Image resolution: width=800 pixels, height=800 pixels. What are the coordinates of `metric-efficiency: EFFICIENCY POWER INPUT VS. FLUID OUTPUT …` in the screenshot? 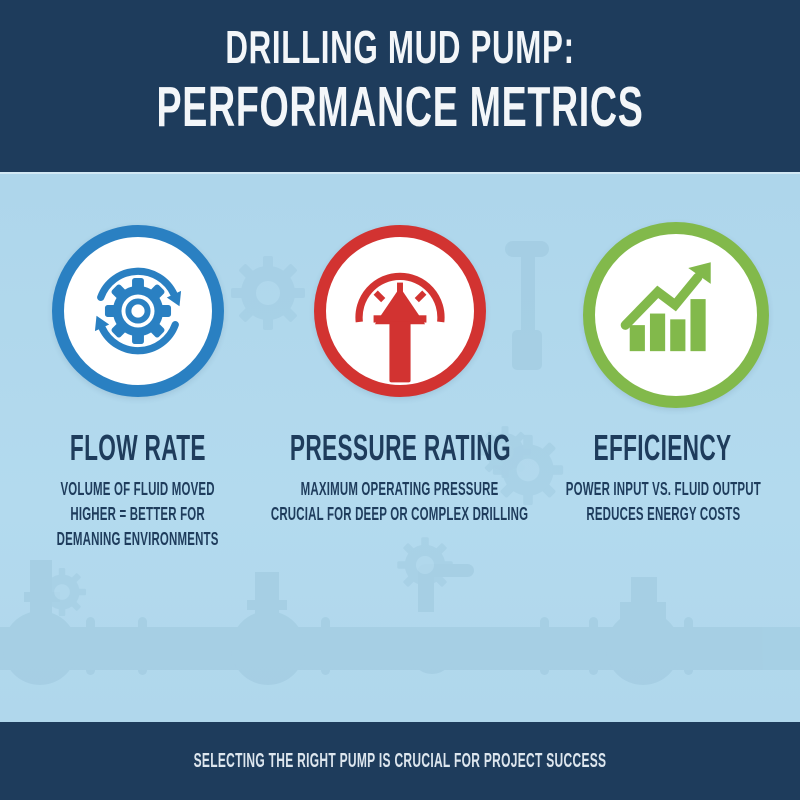 It's located at (663, 349).